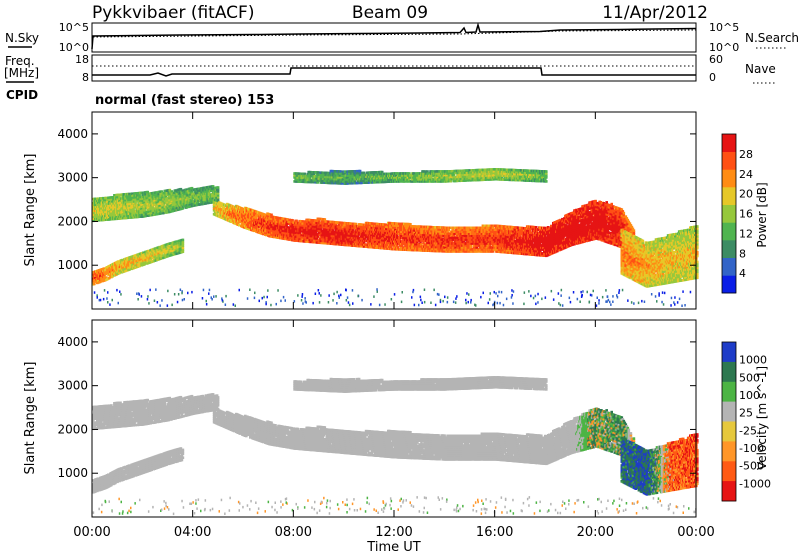  I want to click on nsearch-line, so click(394, 33).